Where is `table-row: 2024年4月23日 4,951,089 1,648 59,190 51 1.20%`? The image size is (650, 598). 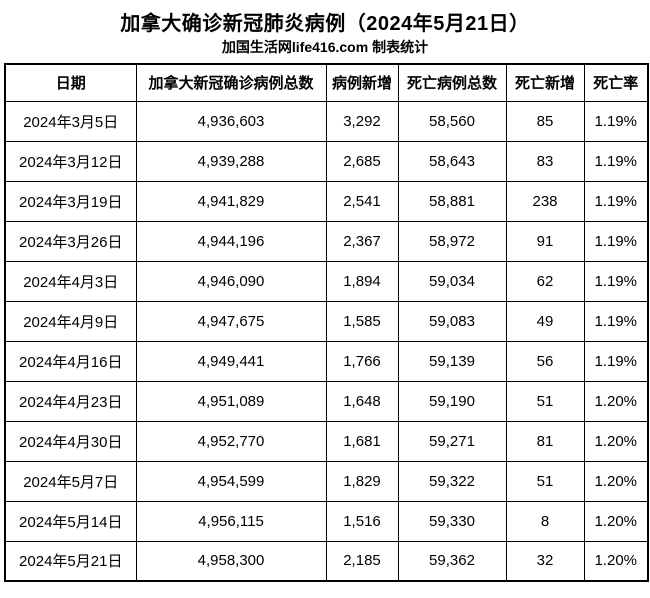 table-row: 2024年4月23日 4,951,089 1,648 59,190 51 1.20% is located at coordinates (326, 401).